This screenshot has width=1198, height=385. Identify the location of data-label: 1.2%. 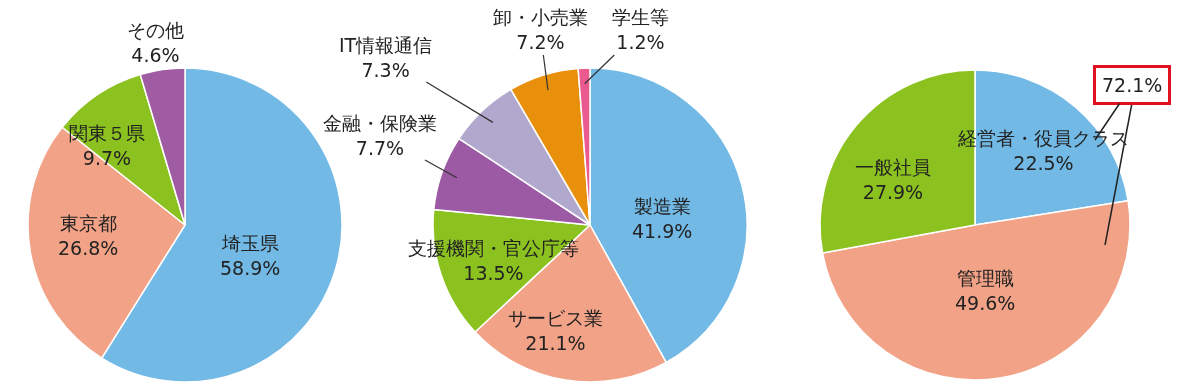
(640, 41).